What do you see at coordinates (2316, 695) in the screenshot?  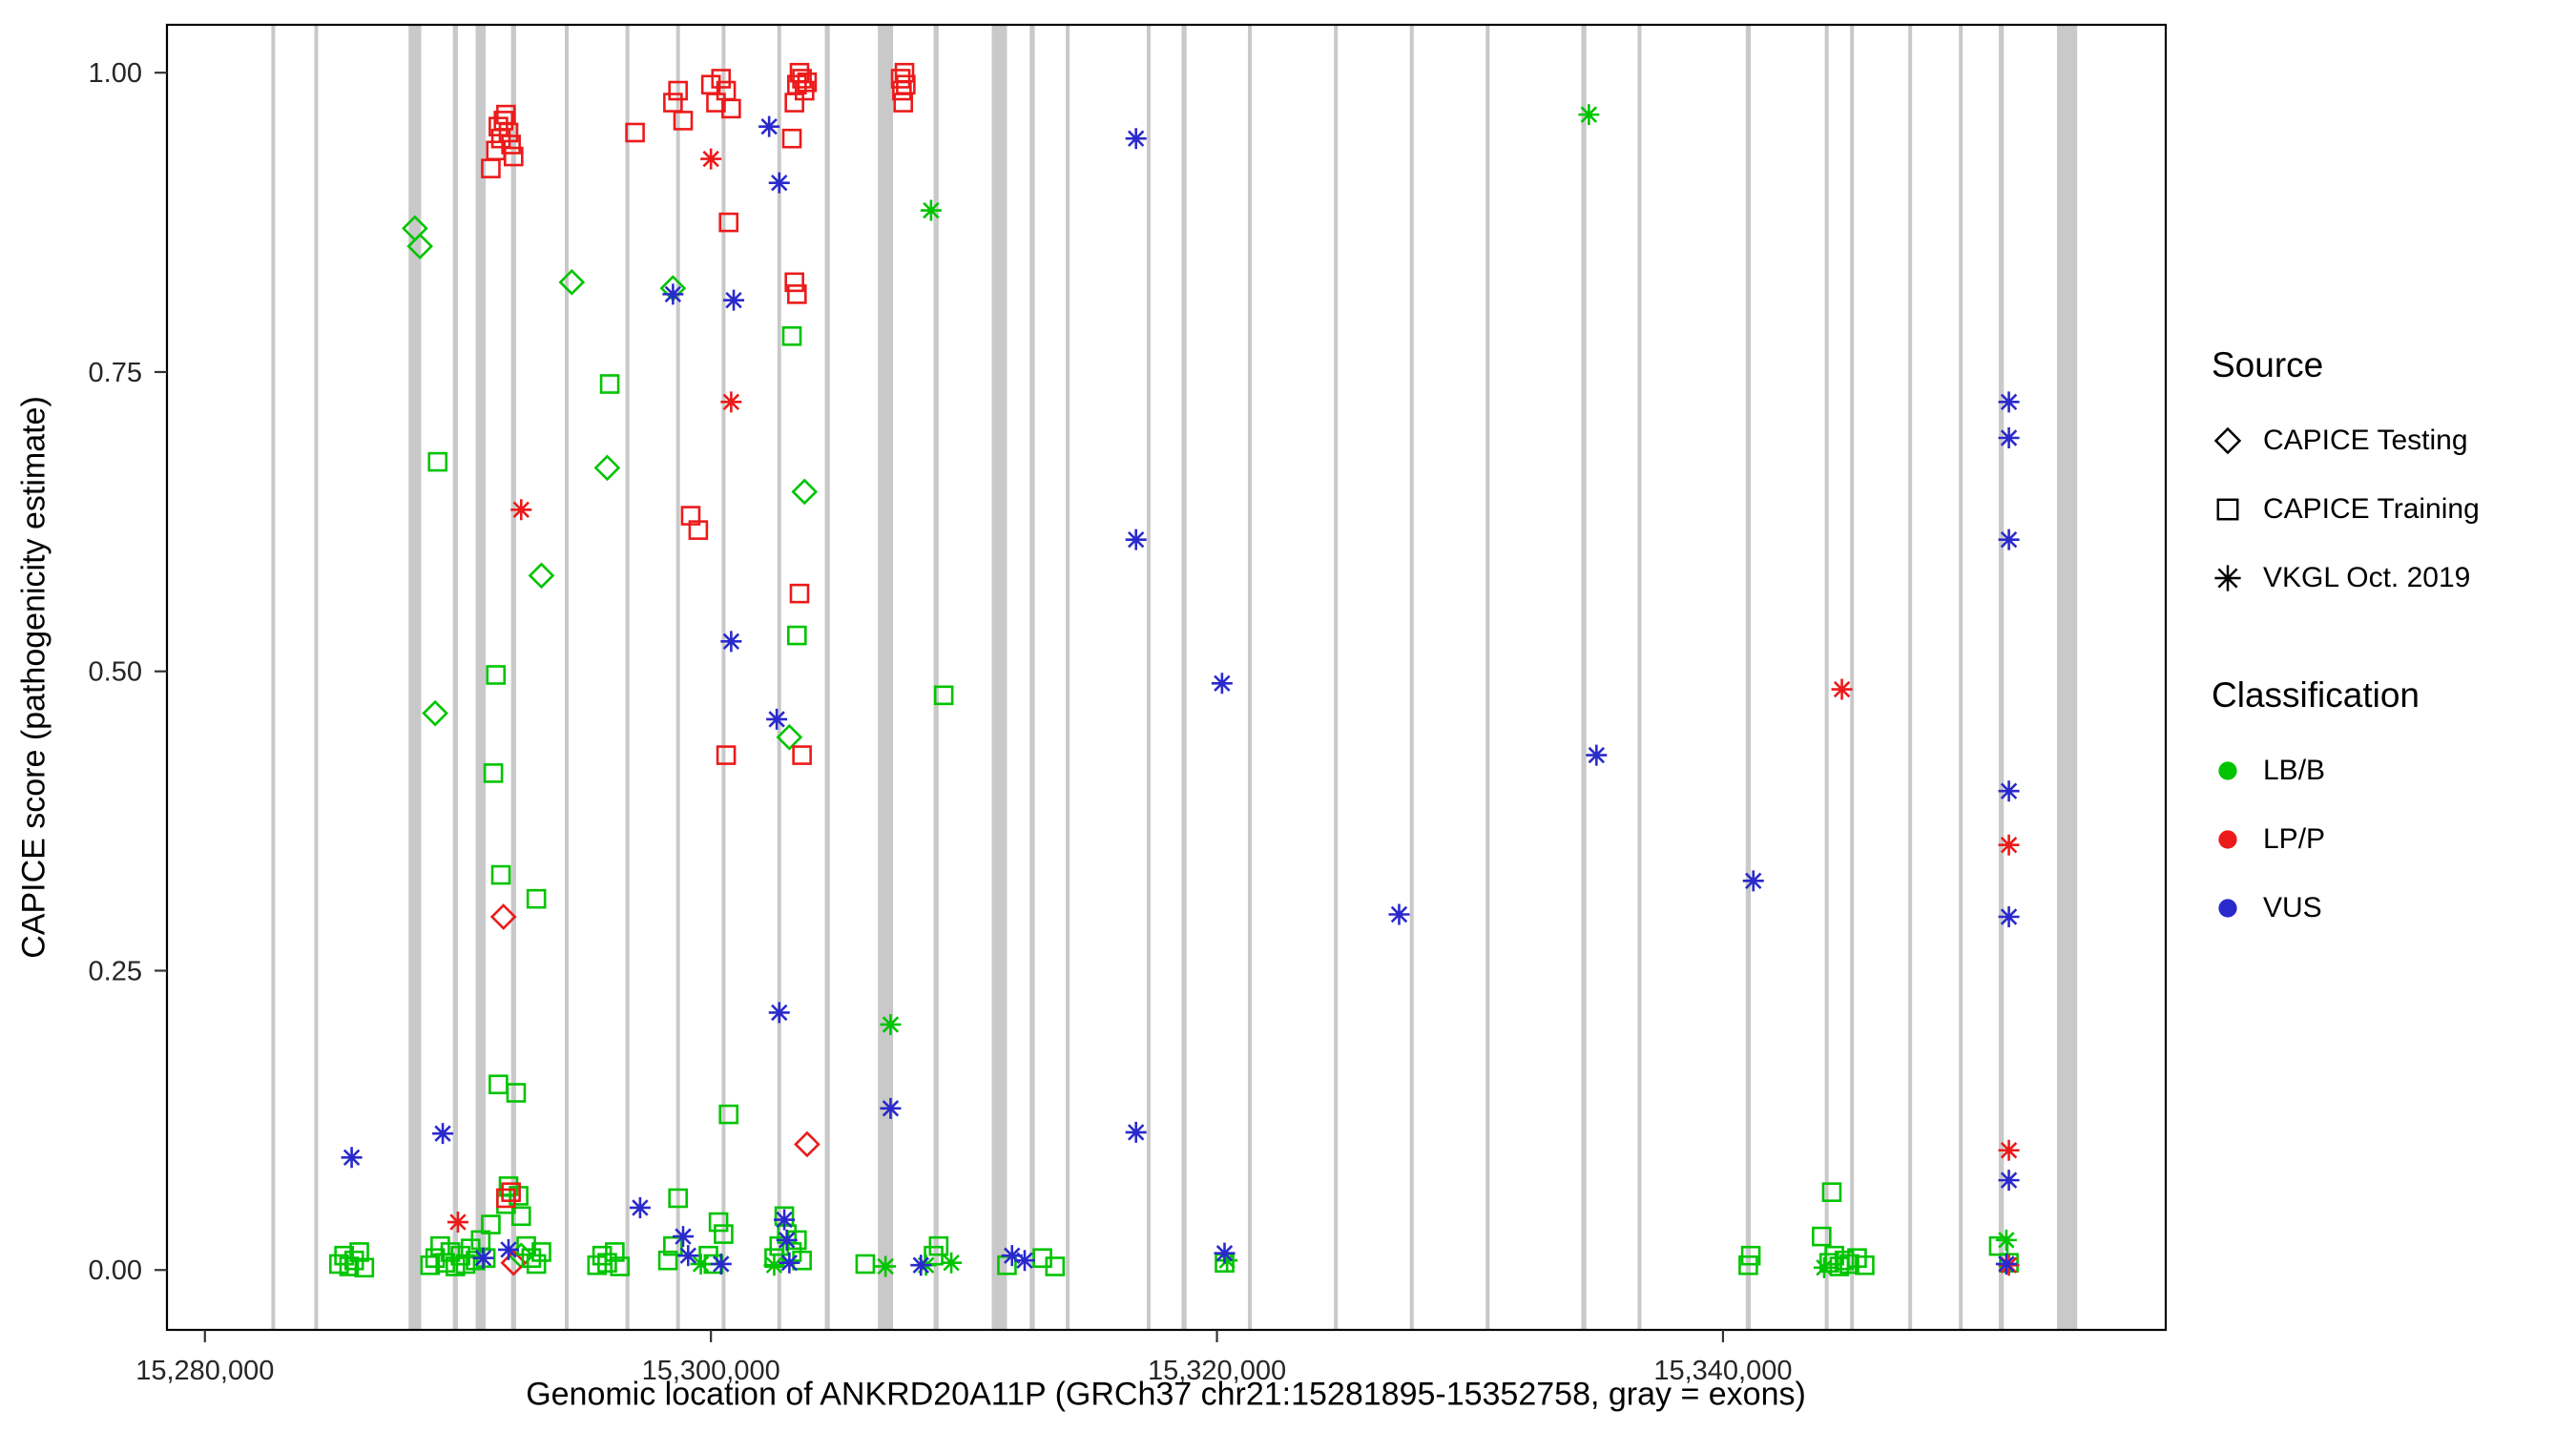 I see `legend-classification-title: Classification` at bounding box center [2316, 695].